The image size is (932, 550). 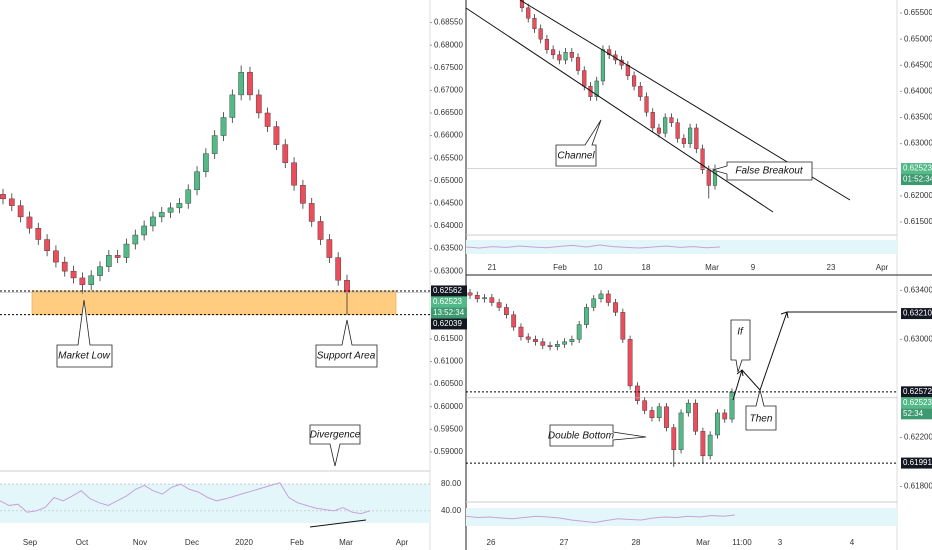 What do you see at coordinates (448, 89) in the screenshot?
I see `y-tick-label: 0.67000` at bounding box center [448, 89].